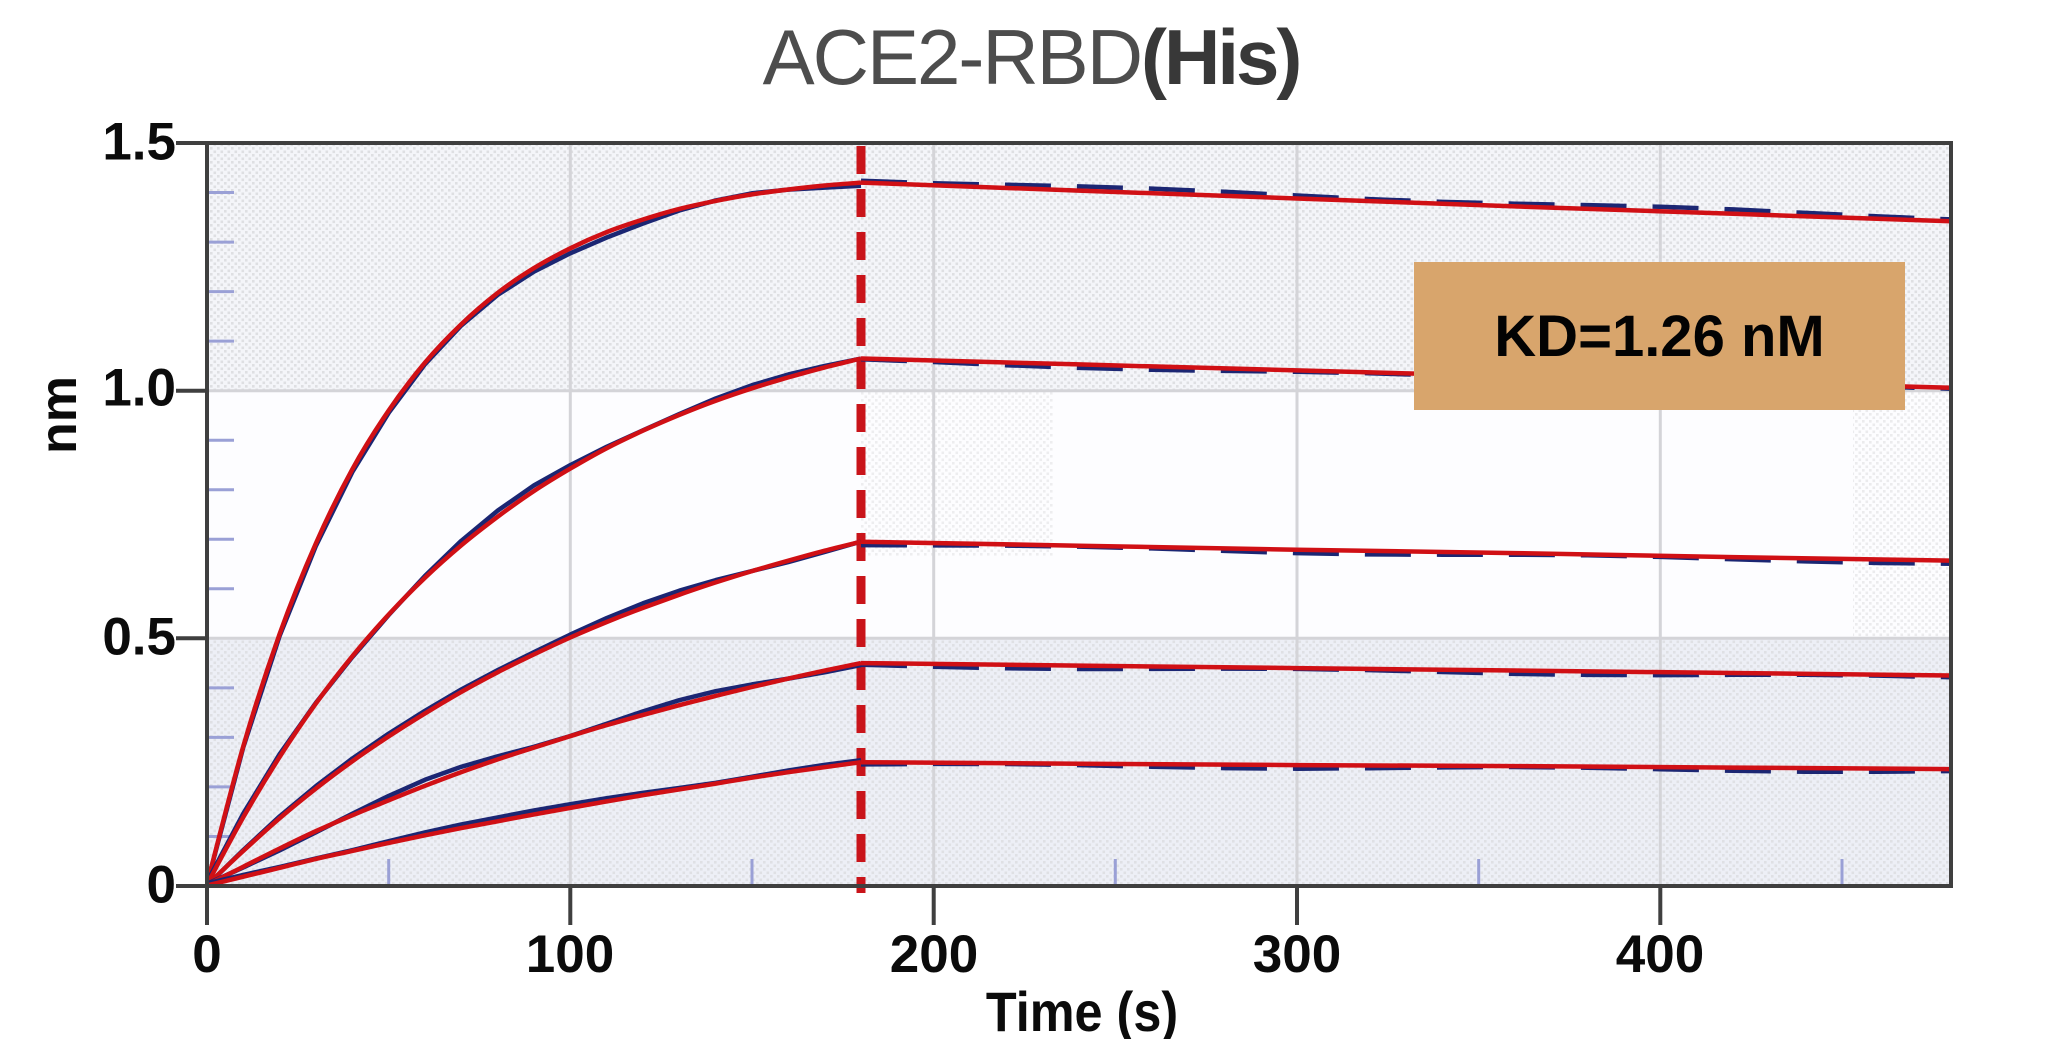 This screenshot has width=2055, height=1039. I want to click on chart-title: ACE2-RBD(His), so click(1033, 57).